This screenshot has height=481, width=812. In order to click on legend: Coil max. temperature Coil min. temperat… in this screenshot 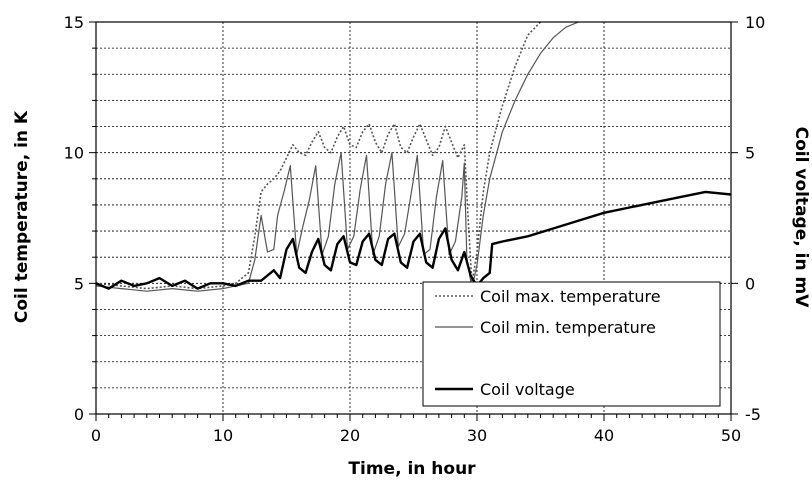, I will do `click(571, 344)`.